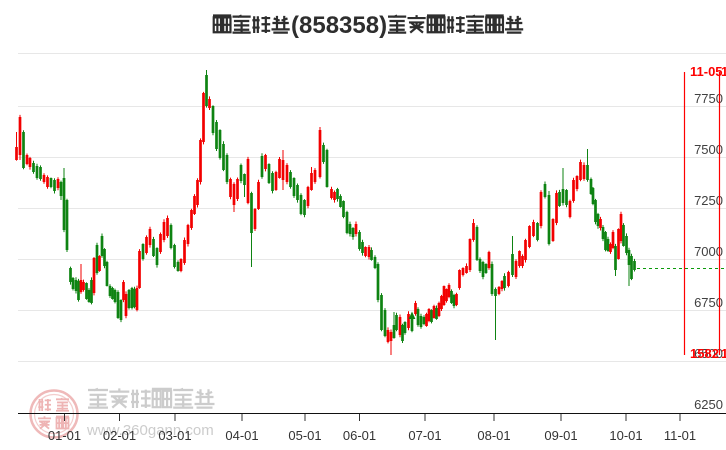  Describe the element at coordinates (708, 149) in the screenshot. I see `svg-text: 7500` at that location.